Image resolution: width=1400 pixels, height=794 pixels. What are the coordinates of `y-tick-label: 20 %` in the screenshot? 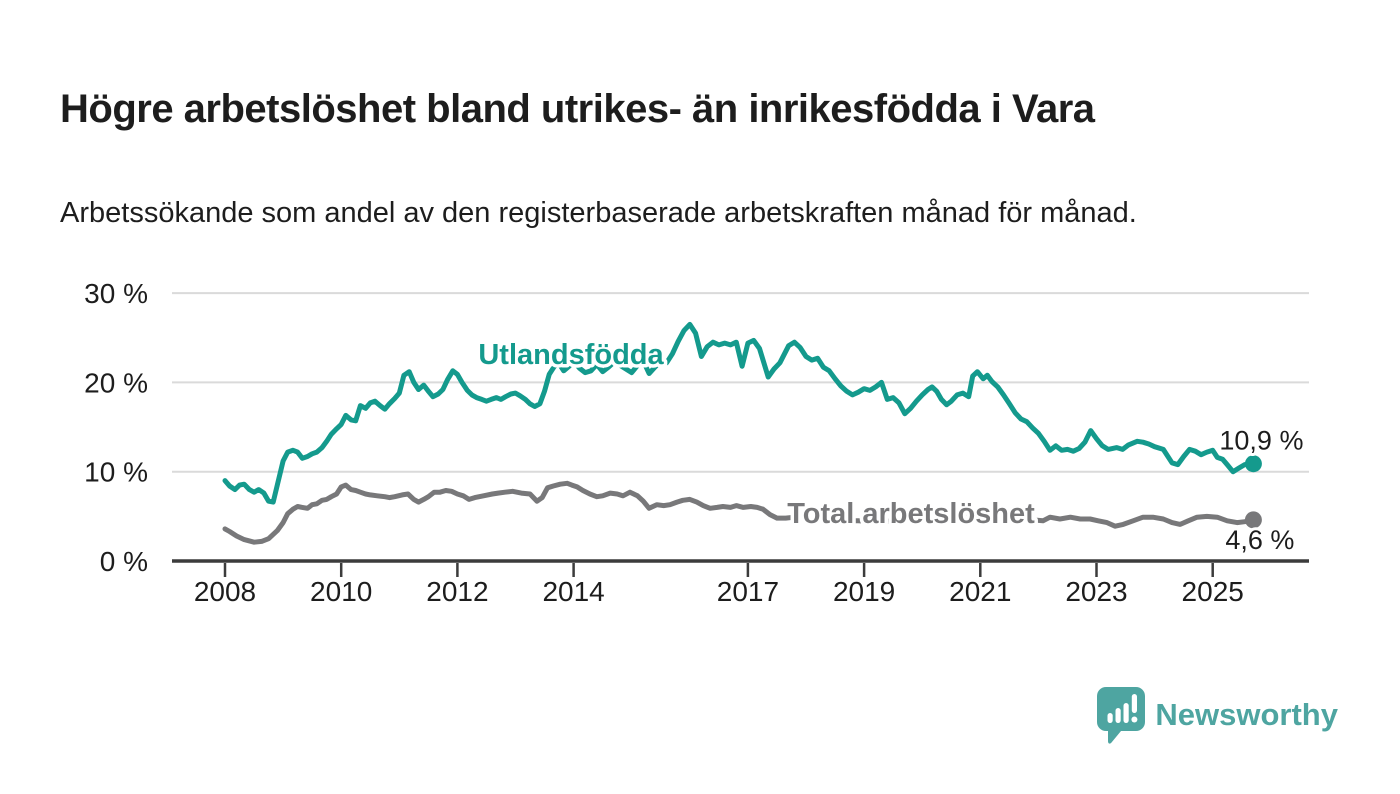 It's located at (116, 382).